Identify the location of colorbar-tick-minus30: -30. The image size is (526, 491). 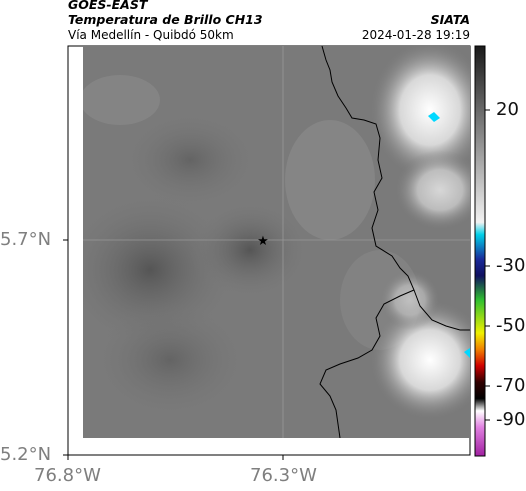
(511, 265).